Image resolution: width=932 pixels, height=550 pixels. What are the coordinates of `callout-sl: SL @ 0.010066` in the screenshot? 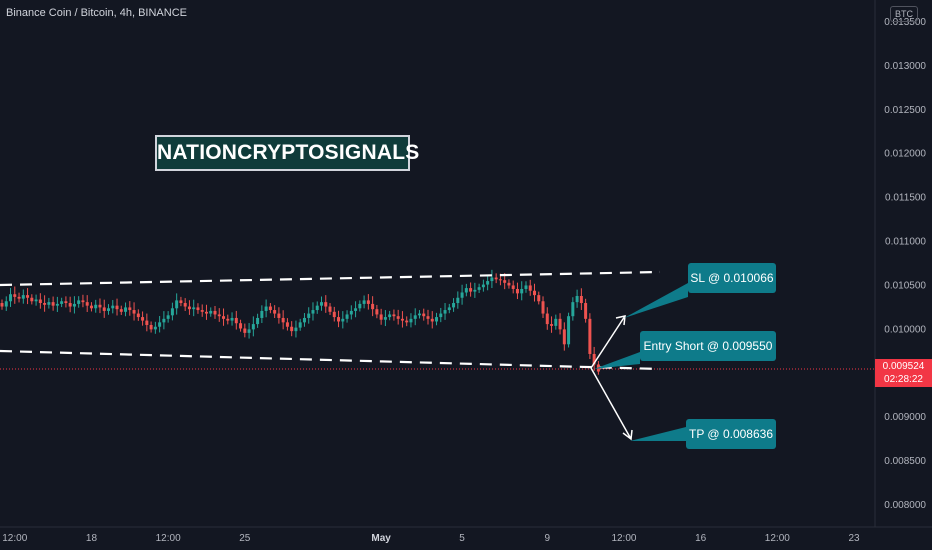 It's located at (732, 278).